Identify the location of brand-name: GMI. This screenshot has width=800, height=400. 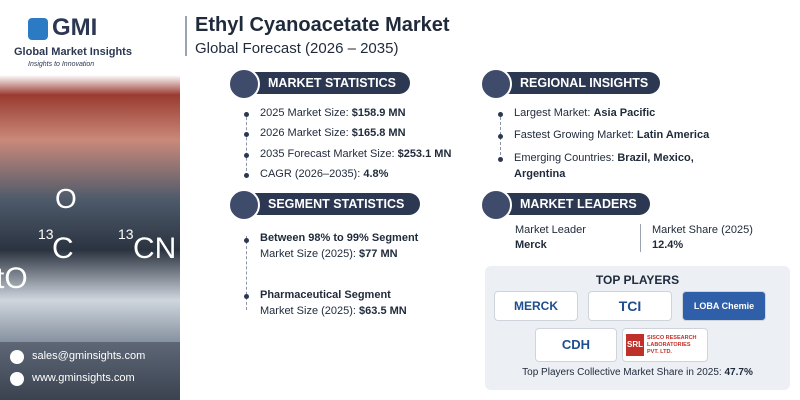
(75, 27).